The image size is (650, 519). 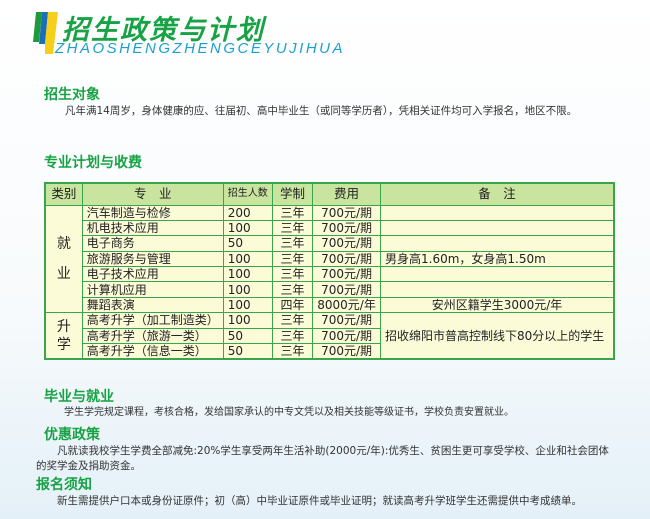 What do you see at coordinates (152, 243) in the screenshot?
I see `major-cell: 电子商务` at bounding box center [152, 243].